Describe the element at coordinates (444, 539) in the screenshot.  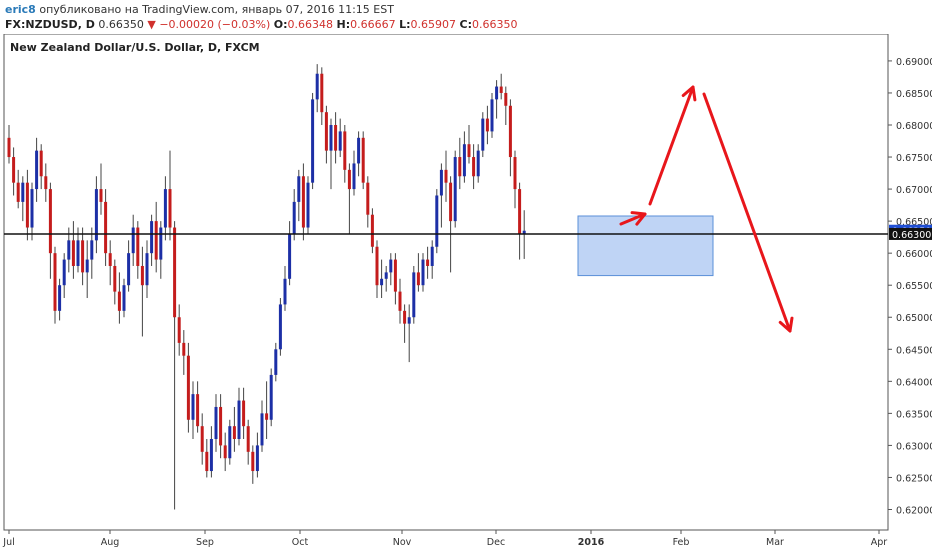
I see `time-axis: Jul Aug Sep Oct Nov Dec 2016 Feb Mar Apr` at that location.